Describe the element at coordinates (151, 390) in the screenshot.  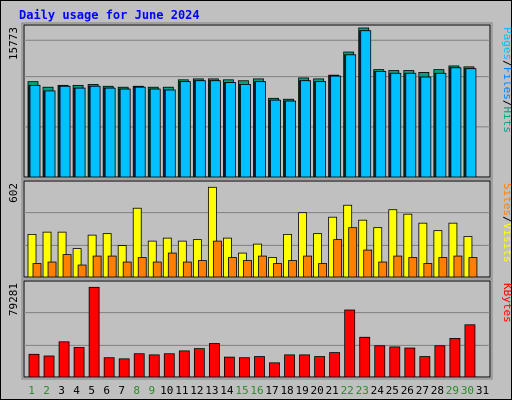
I see `day-label: 9` at that location.